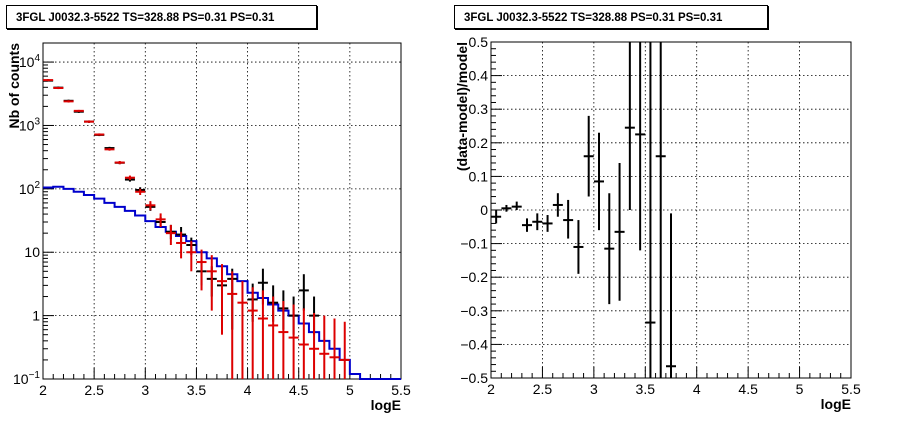 The image size is (898, 421). I want to click on y-tick-label: 10, so click(32, 252).